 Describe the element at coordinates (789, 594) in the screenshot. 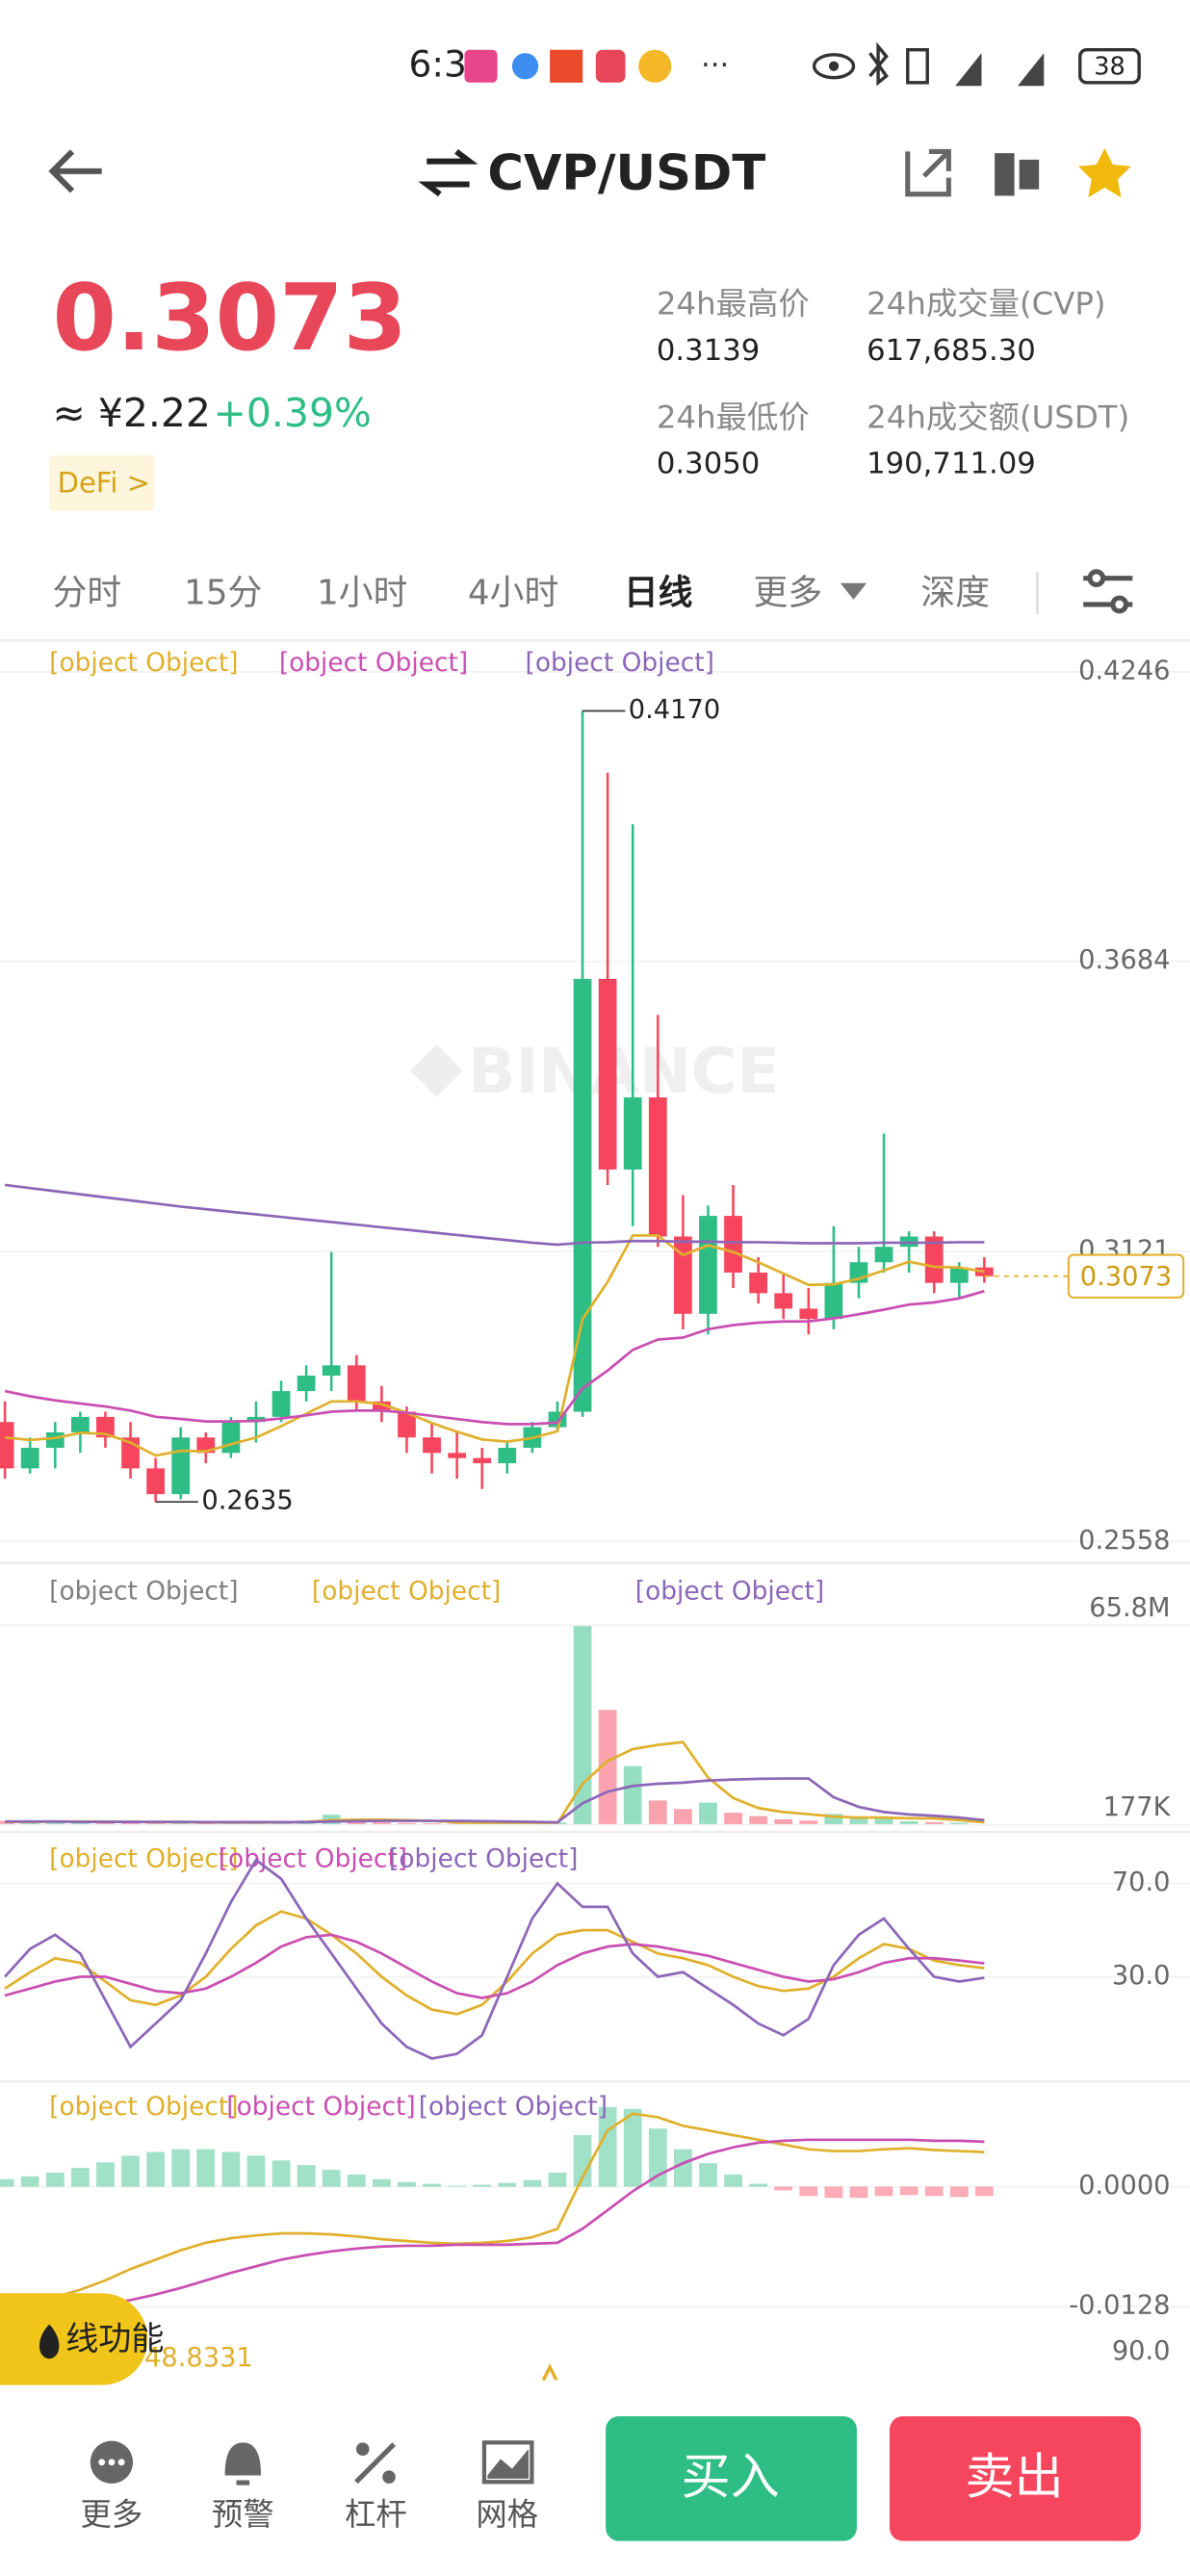

I see `tab: 更多` at that location.